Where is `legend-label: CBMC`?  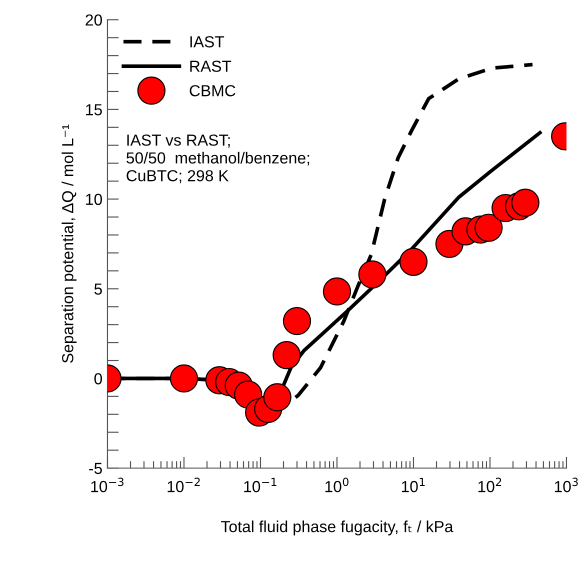
legend-label: CBMC is located at coordinates (213, 90).